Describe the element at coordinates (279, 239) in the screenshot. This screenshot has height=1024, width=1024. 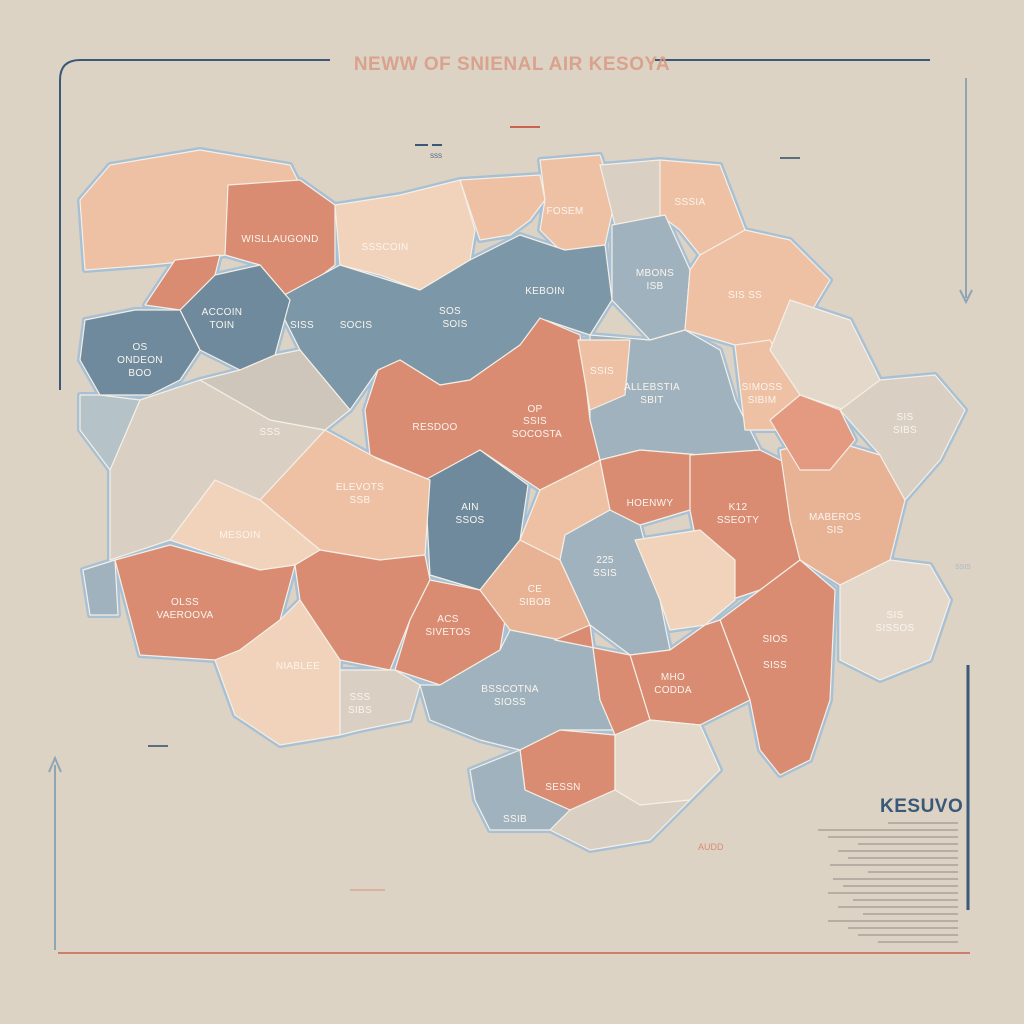
I see `region-label: WISLLAUGOND` at that location.